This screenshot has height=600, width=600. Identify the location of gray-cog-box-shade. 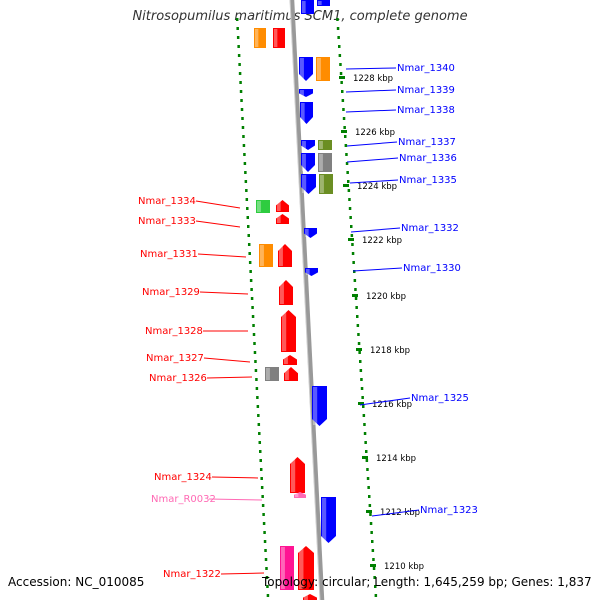
(268, 374).